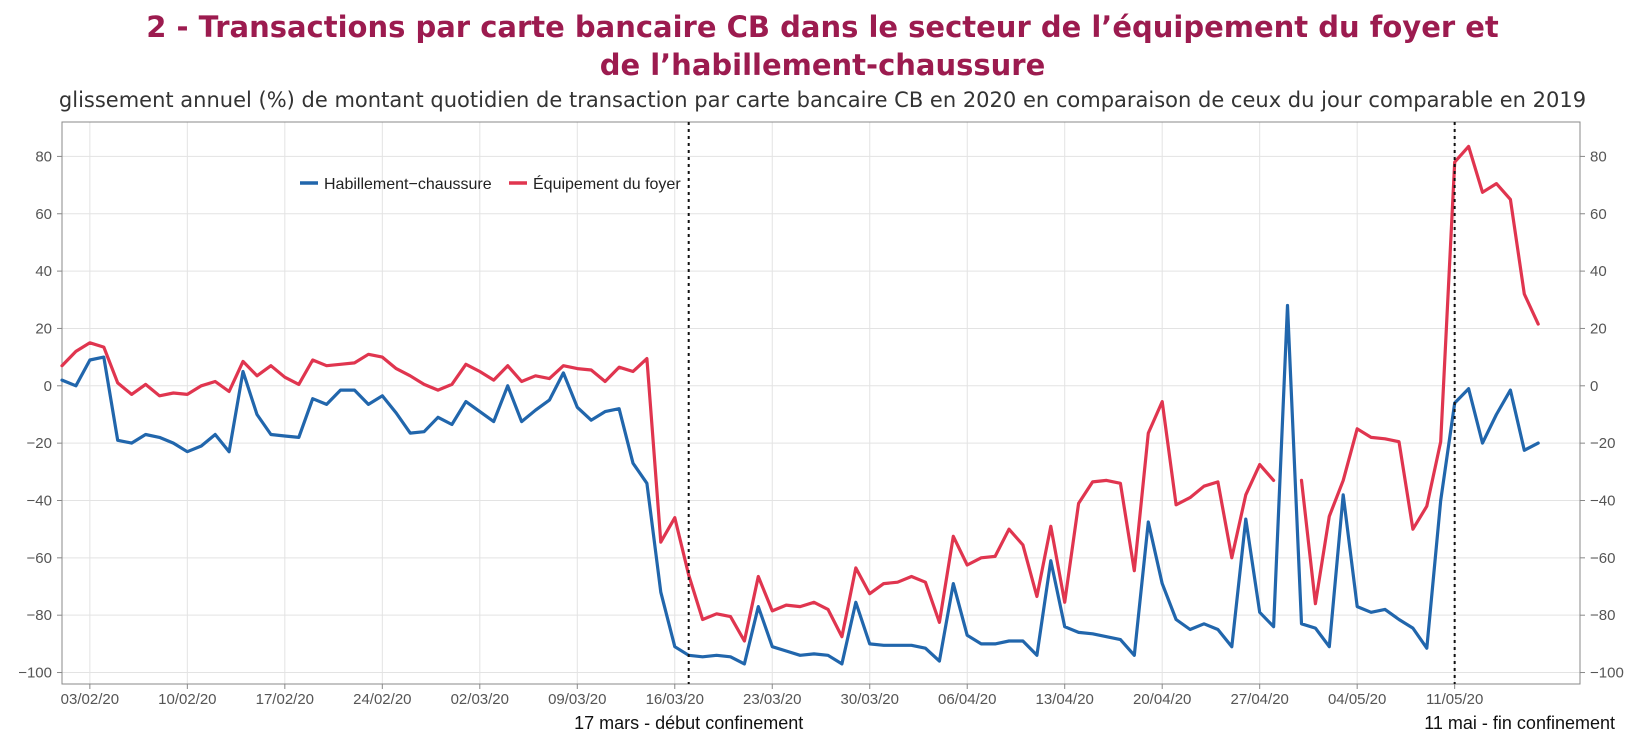 The height and width of the screenshot is (742, 1645). What do you see at coordinates (90, 699) in the screenshot?
I see `x-tick-label: 03/02/20` at bounding box center [90, 699].